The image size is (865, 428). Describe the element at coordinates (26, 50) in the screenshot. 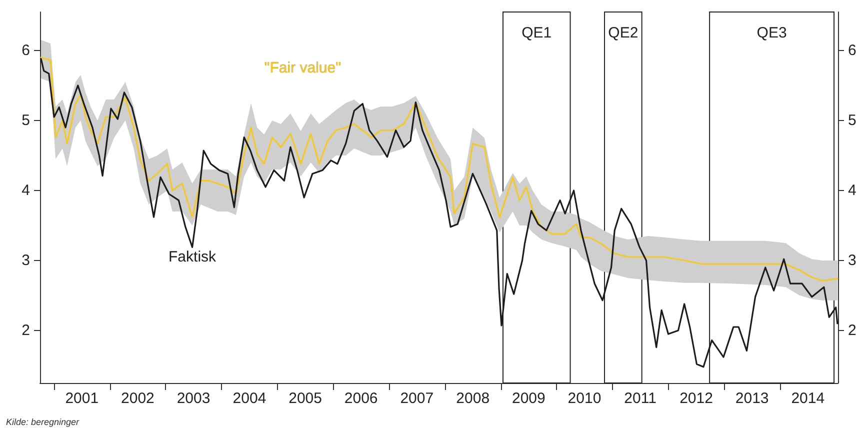

I see `y-tick-label: 6` at that location.